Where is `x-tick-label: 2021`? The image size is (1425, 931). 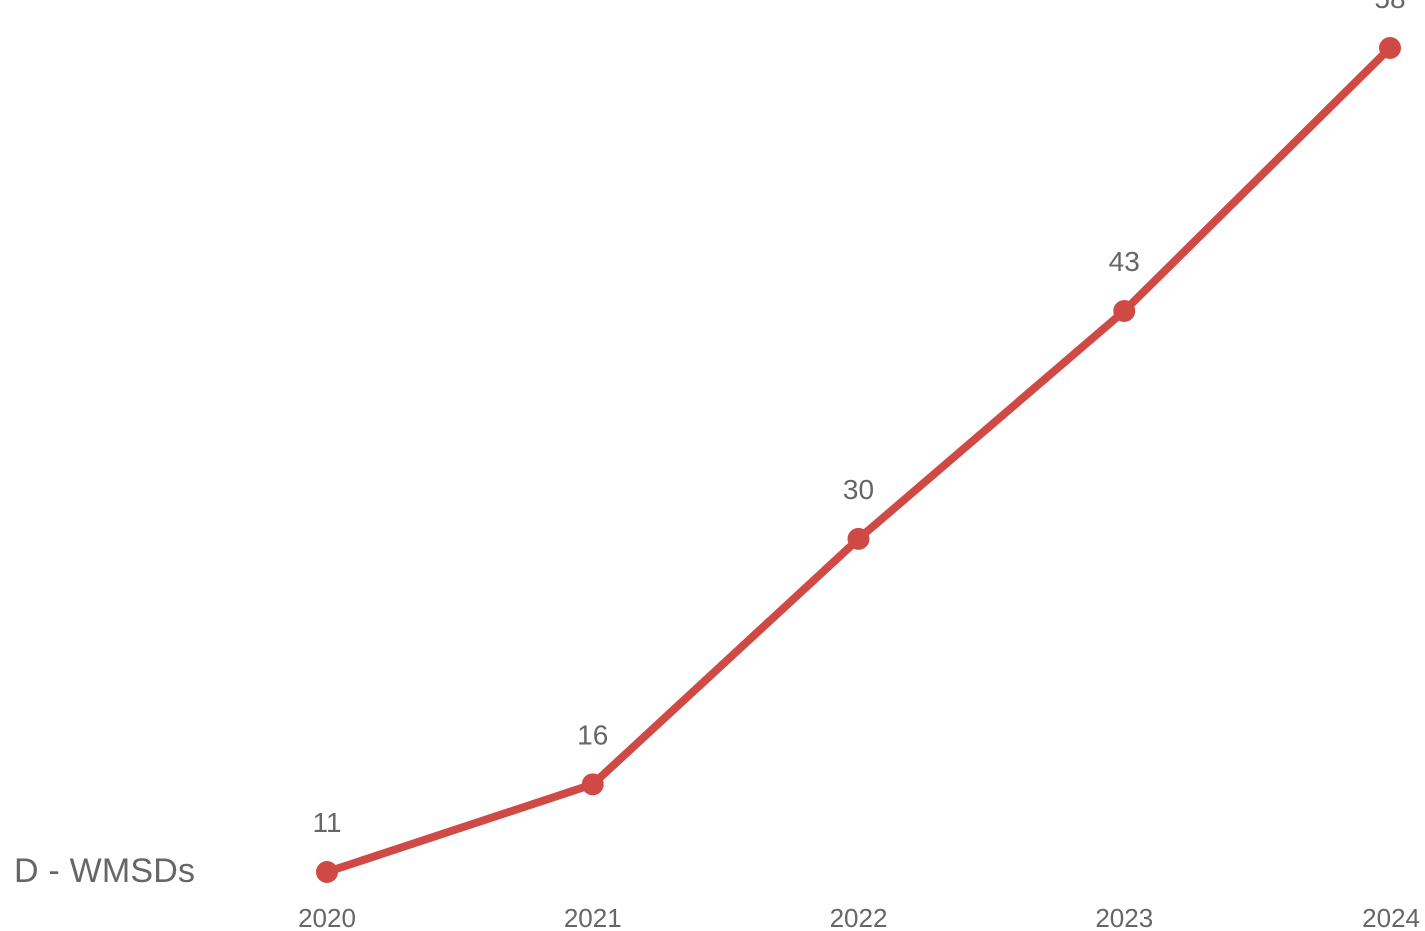 x-tick-label: 2021 is located at coordinates (593, 917).